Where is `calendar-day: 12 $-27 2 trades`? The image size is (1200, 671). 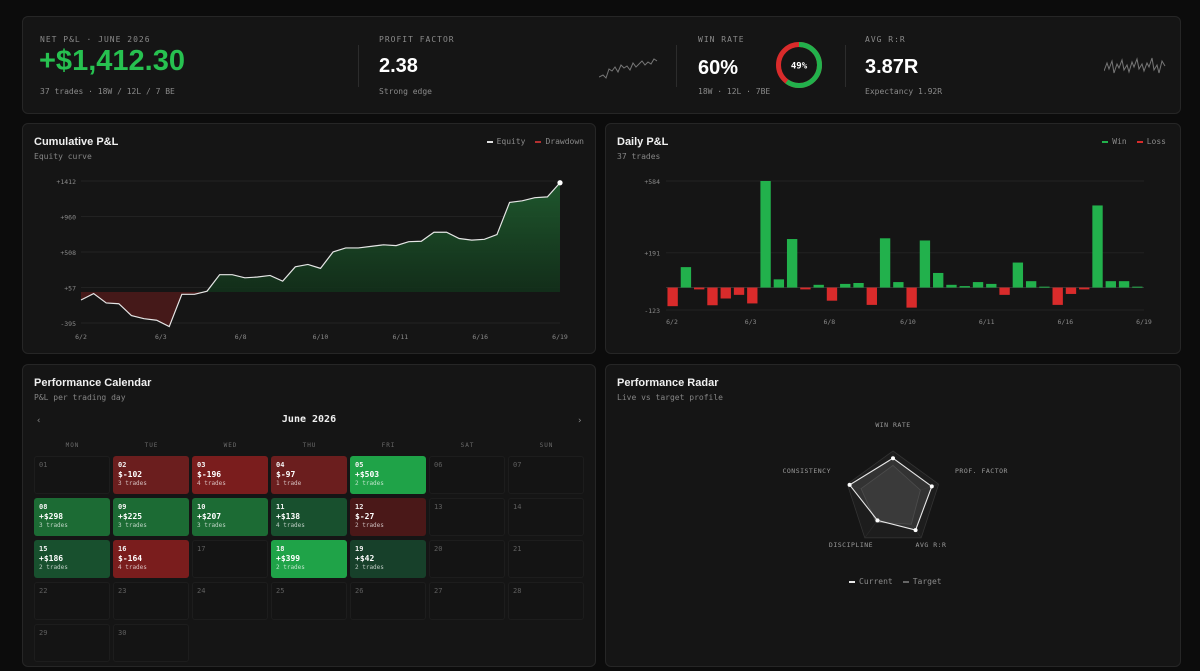
calendar-day: 12 $-27 2 trades is located at coordinates (388, 517).